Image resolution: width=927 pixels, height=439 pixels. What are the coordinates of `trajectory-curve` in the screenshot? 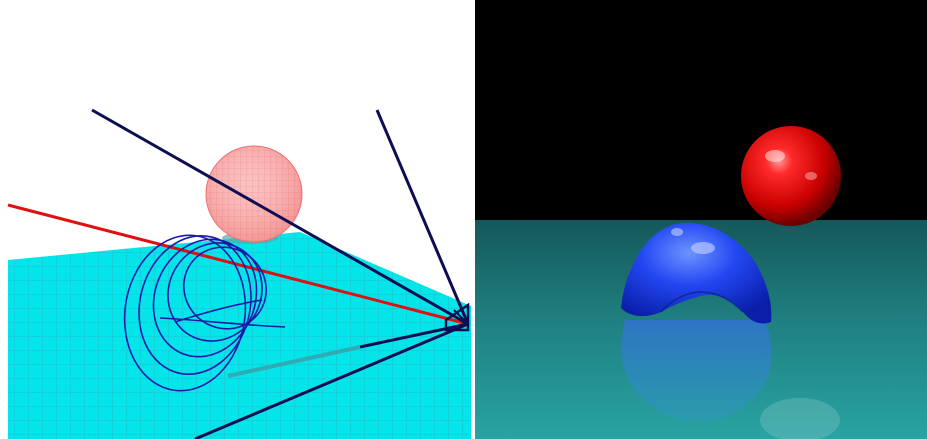 It's located at (204, 313).